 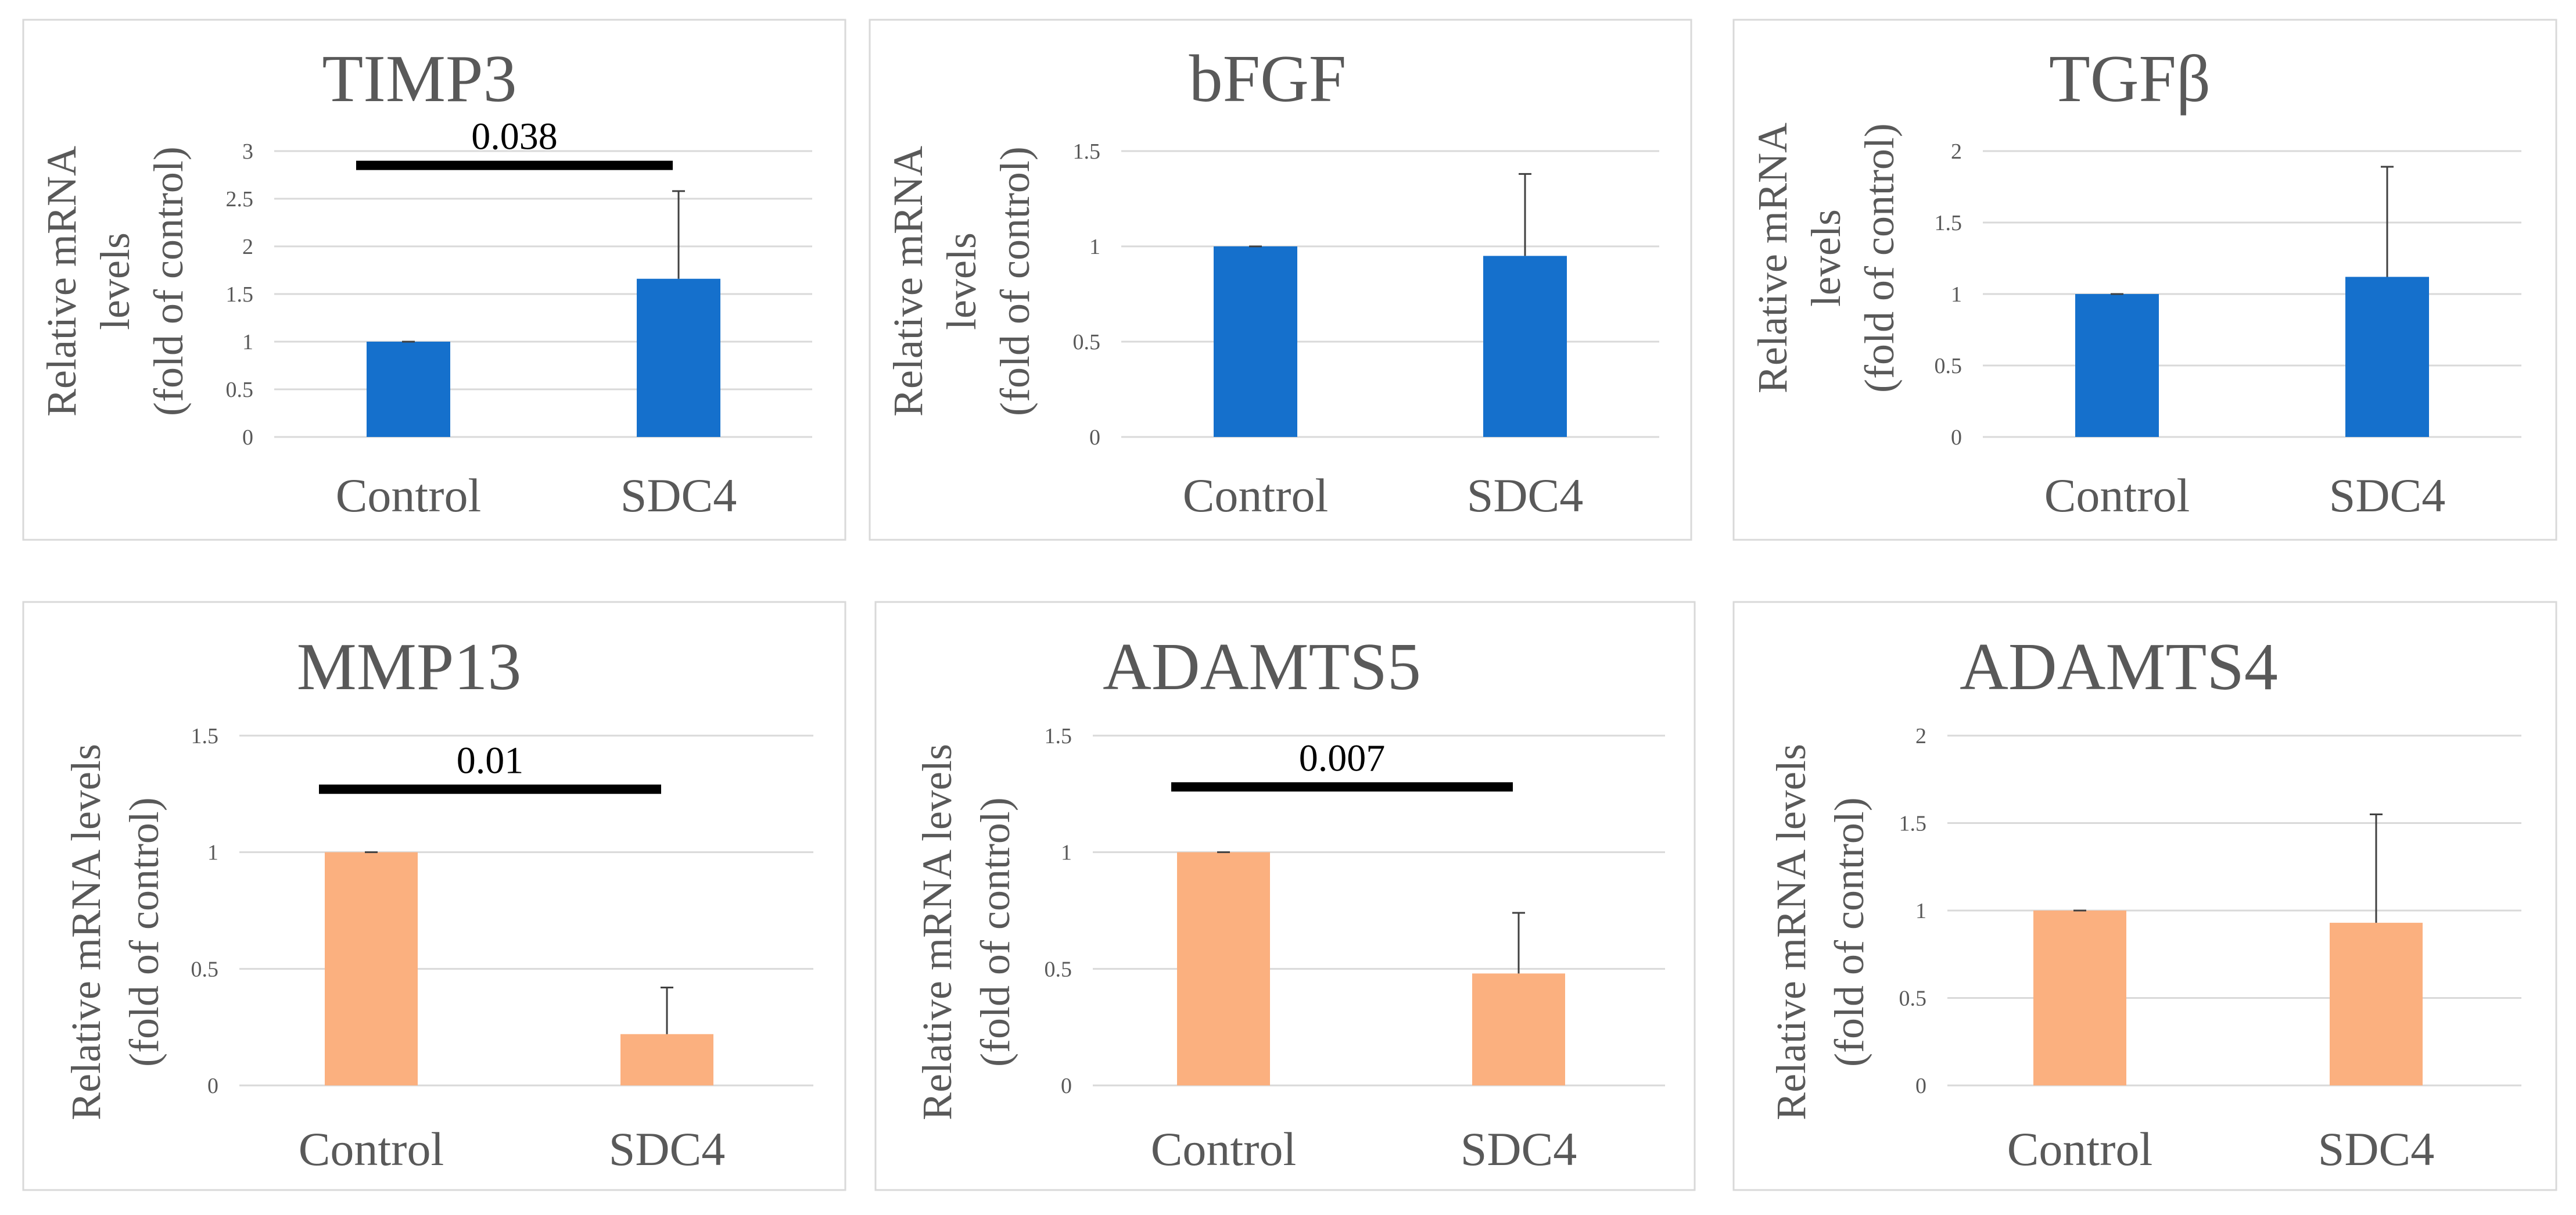 What do you see at coordinates (1268, 79) in the screenshot?
I see `chart-title: bFGF` at bounding box center [1268, 79].